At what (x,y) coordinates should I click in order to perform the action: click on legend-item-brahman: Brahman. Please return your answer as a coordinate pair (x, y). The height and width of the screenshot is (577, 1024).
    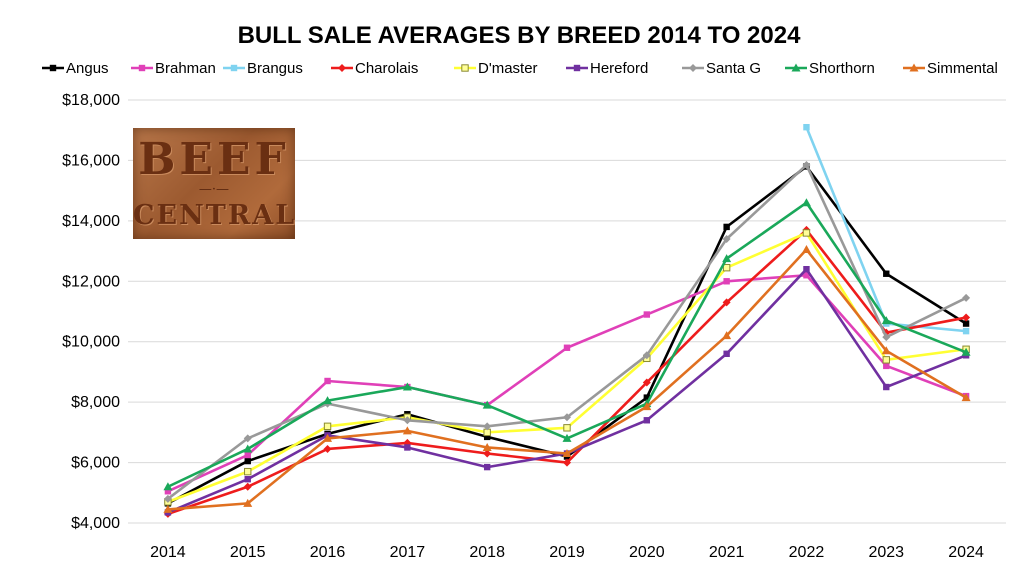
    Looking at the image, I should click on (173, 68).